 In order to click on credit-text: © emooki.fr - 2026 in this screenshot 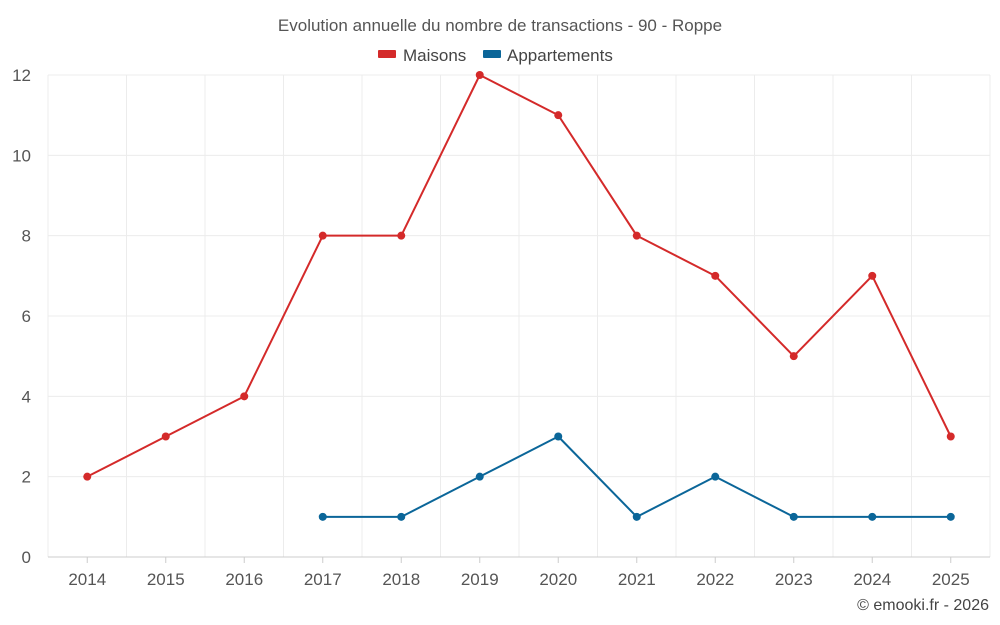, I will do `click(923, 605)`.